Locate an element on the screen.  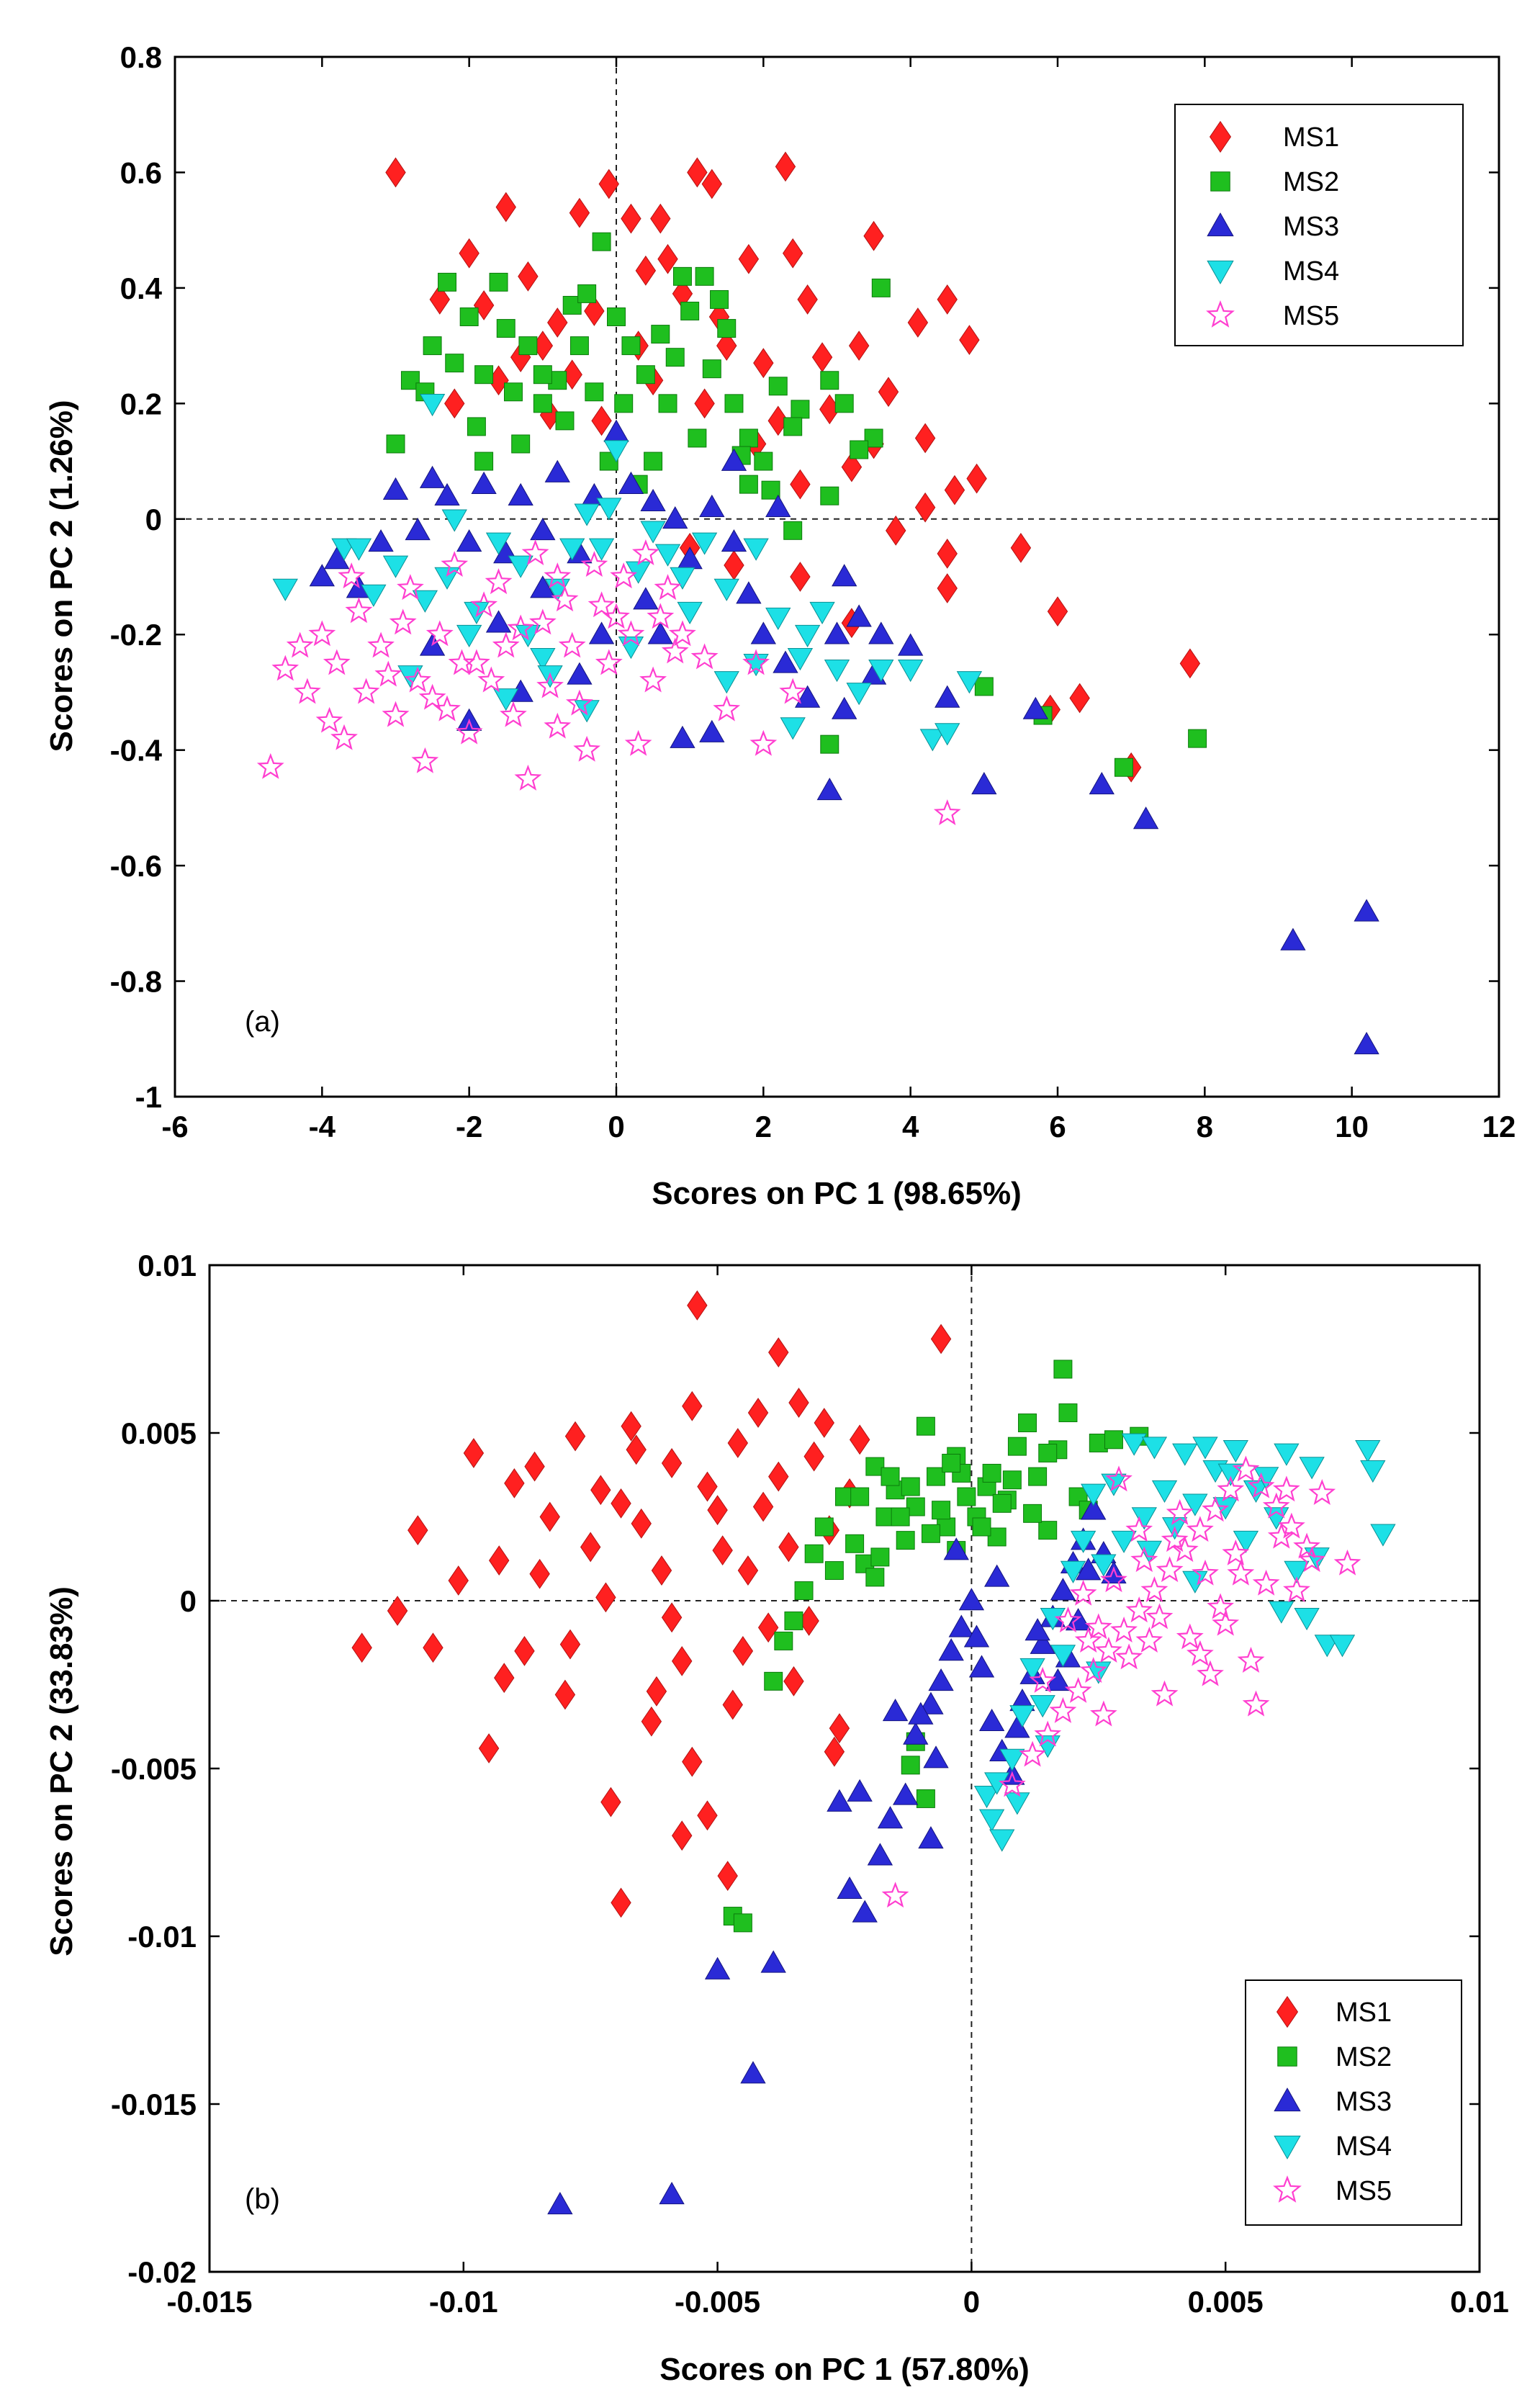
x-tick-label: 0 is located at coordinates (971, 2302).